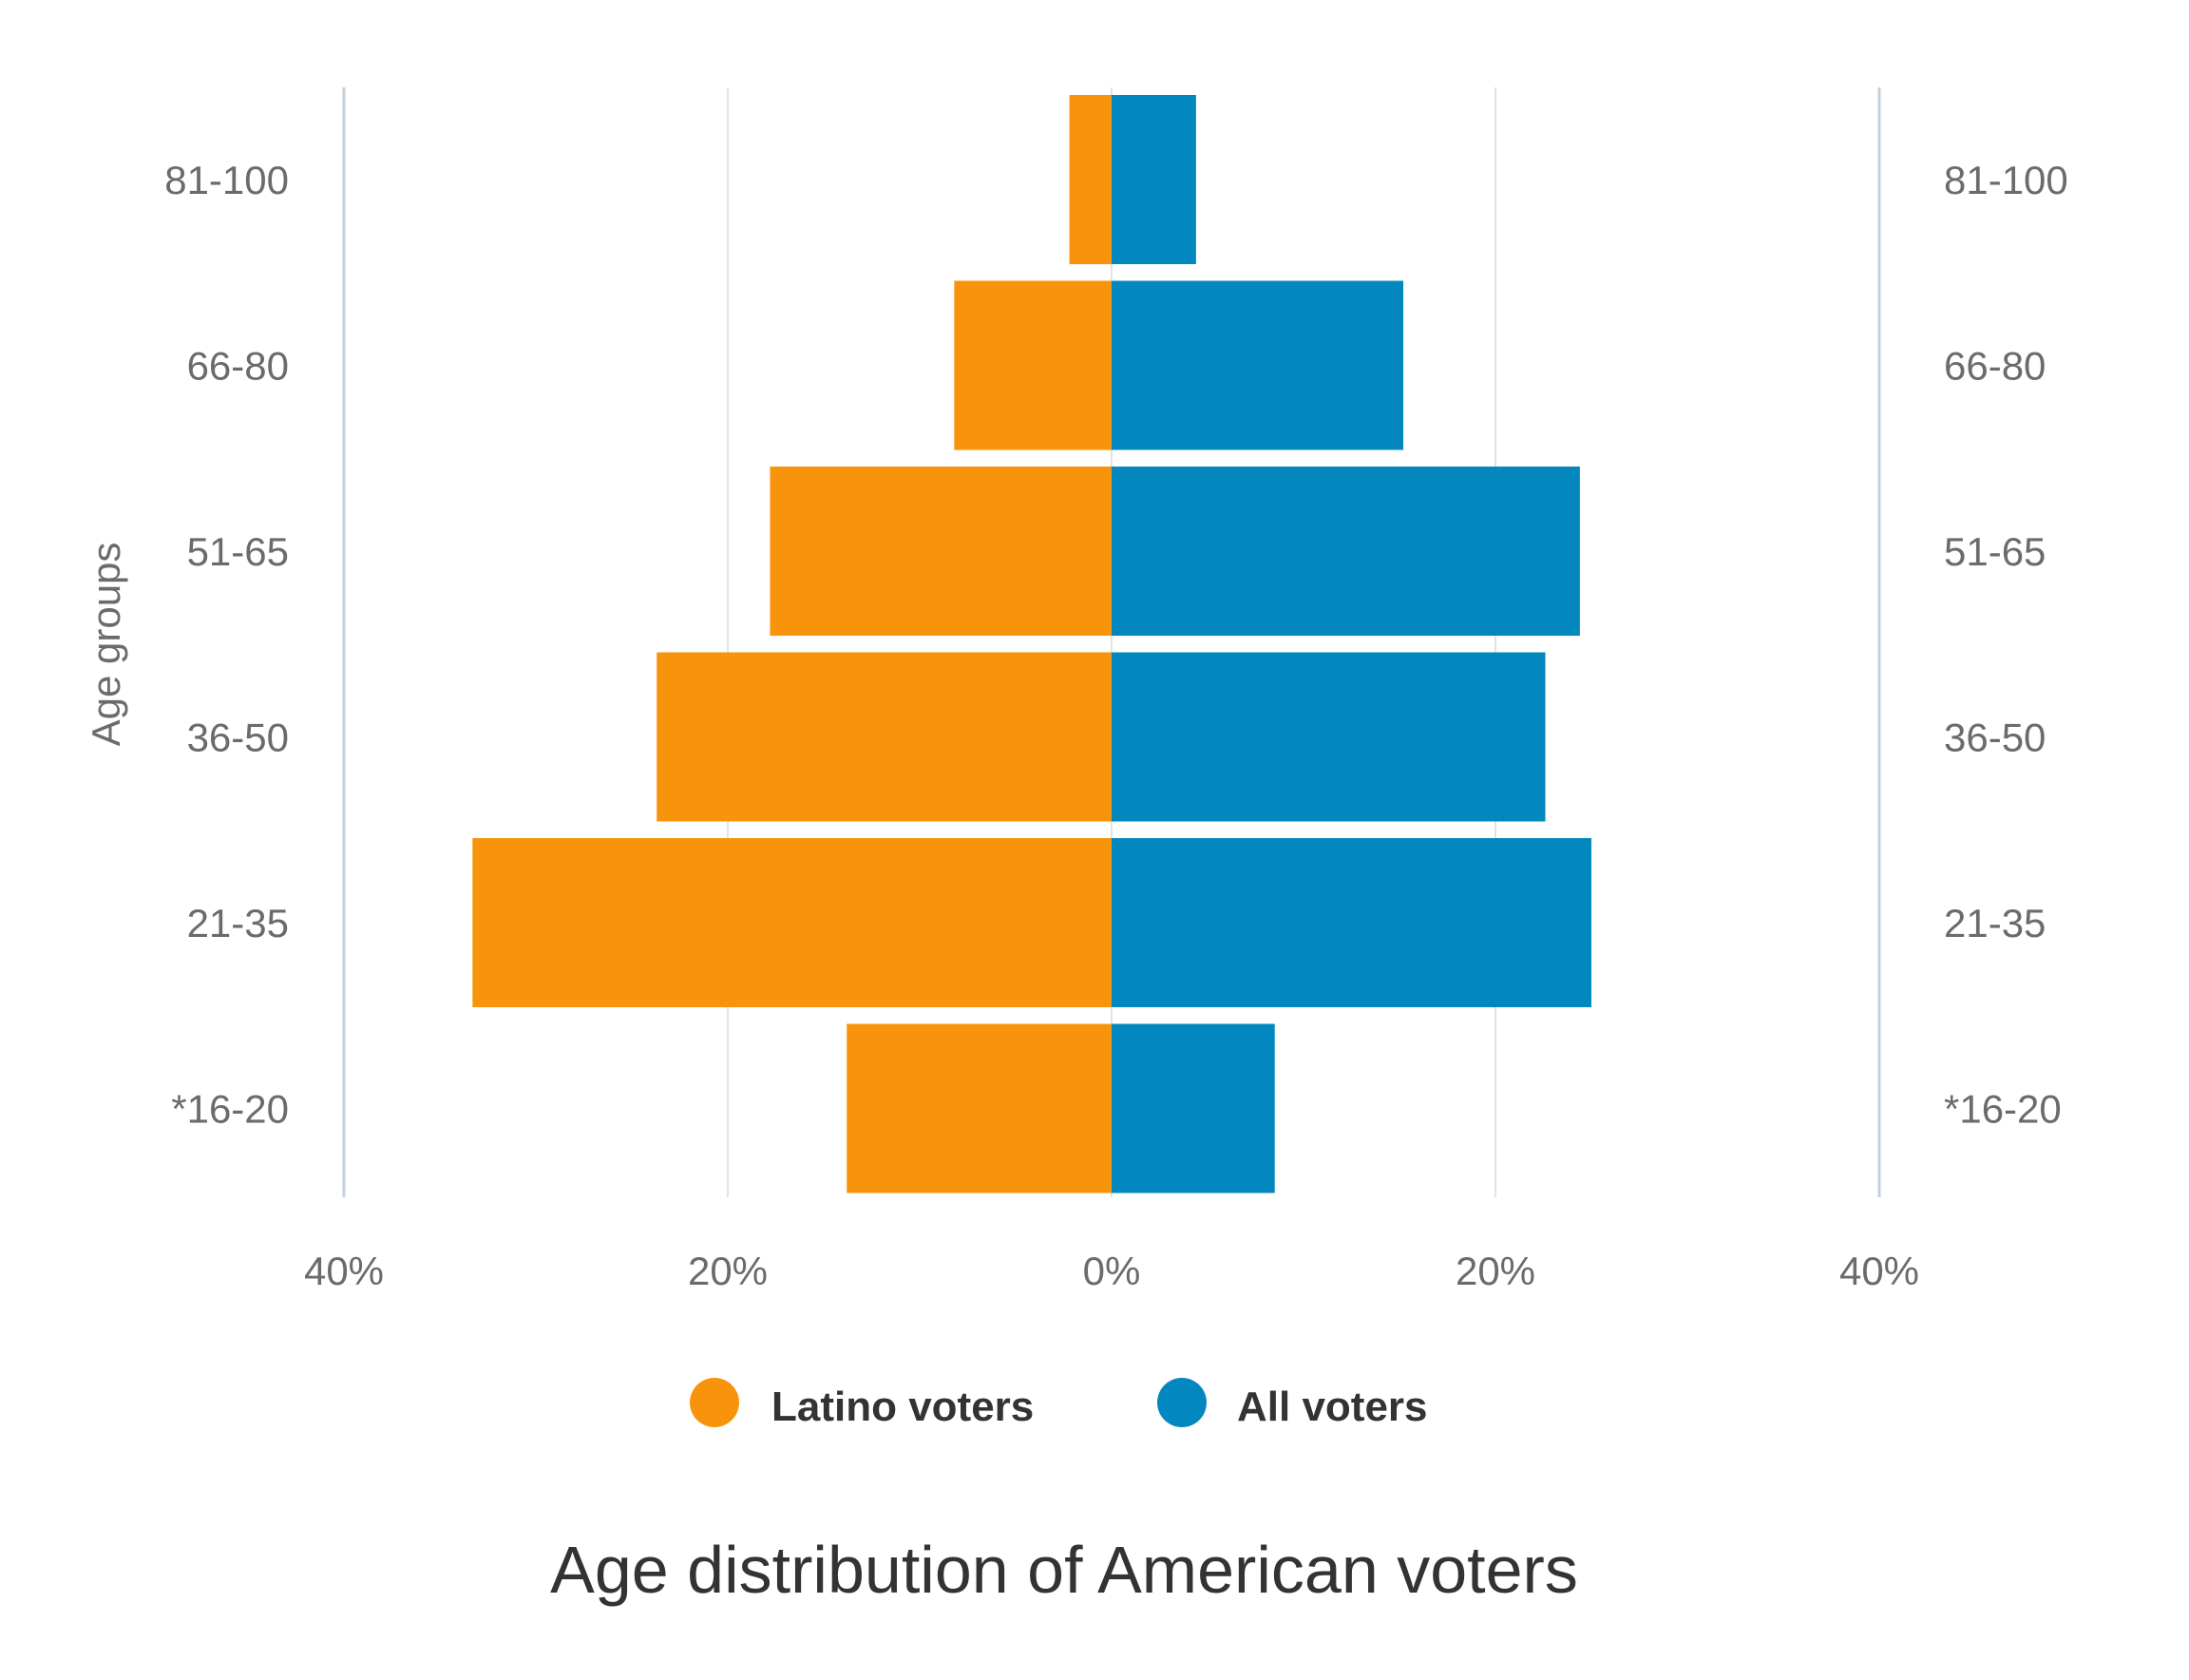 The width and height of the screenshot is (2189, 1680). Describe the element at coordinates (238, 738) in the screenshot. I see `y-tick-label-left: 36-50` at that location.